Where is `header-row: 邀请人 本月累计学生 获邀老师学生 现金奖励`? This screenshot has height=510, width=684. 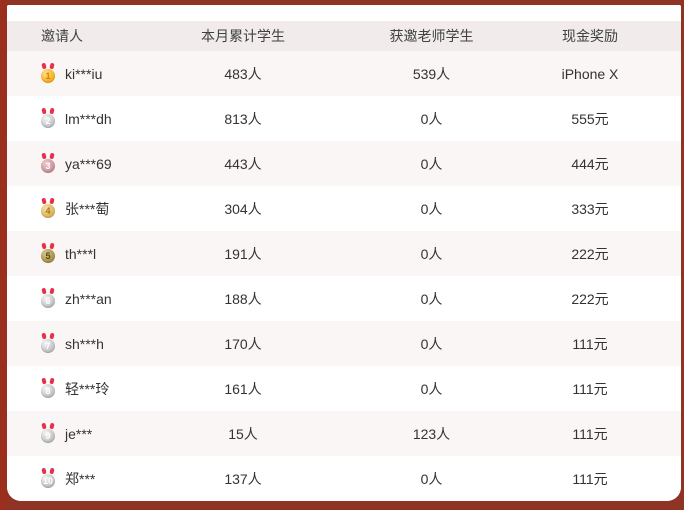
header-row: 邀请人 本月累计学生 获邀老师学生 现金奖励 is located at coordinates (344, 36).